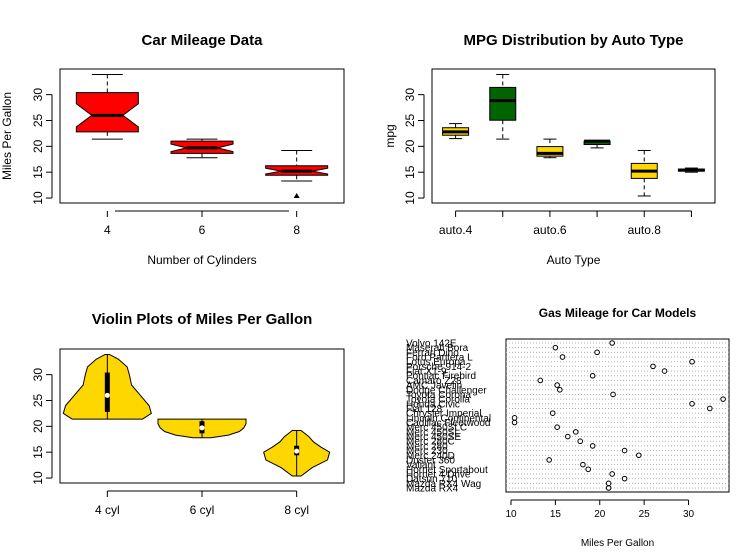 The width and height of the screenshot is (741, 558). I want to click on cyl-y-axis-label: Miles Per Gallon, so click(7, 136).